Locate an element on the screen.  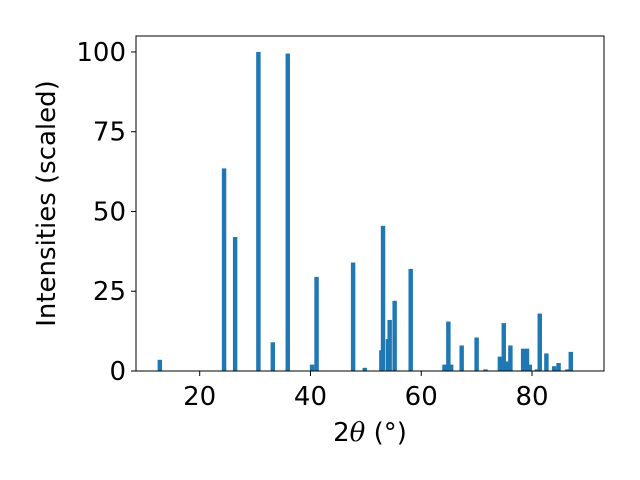
x-tick-label: 80 is located at coordinates (531, 397).